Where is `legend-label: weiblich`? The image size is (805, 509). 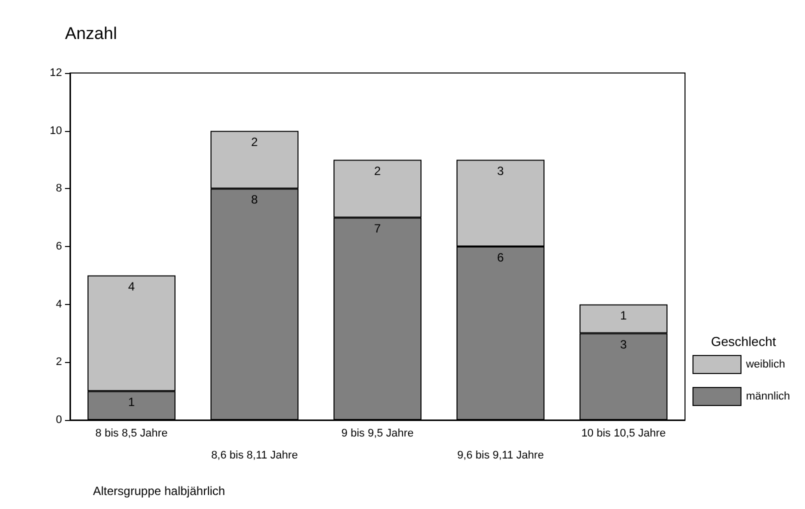 legend-label: weiblich is located at coordinates (765, 364).